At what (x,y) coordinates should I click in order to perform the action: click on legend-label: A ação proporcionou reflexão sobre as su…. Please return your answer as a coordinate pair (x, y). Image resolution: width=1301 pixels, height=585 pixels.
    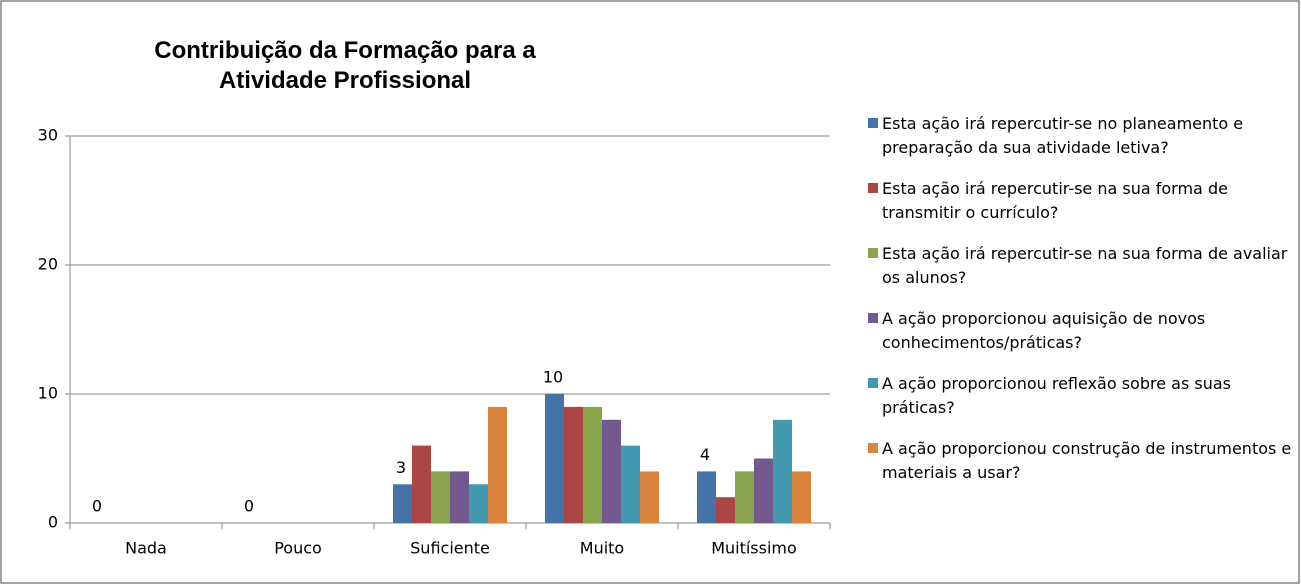
    Looking at the image, I should click on (1056, 395).